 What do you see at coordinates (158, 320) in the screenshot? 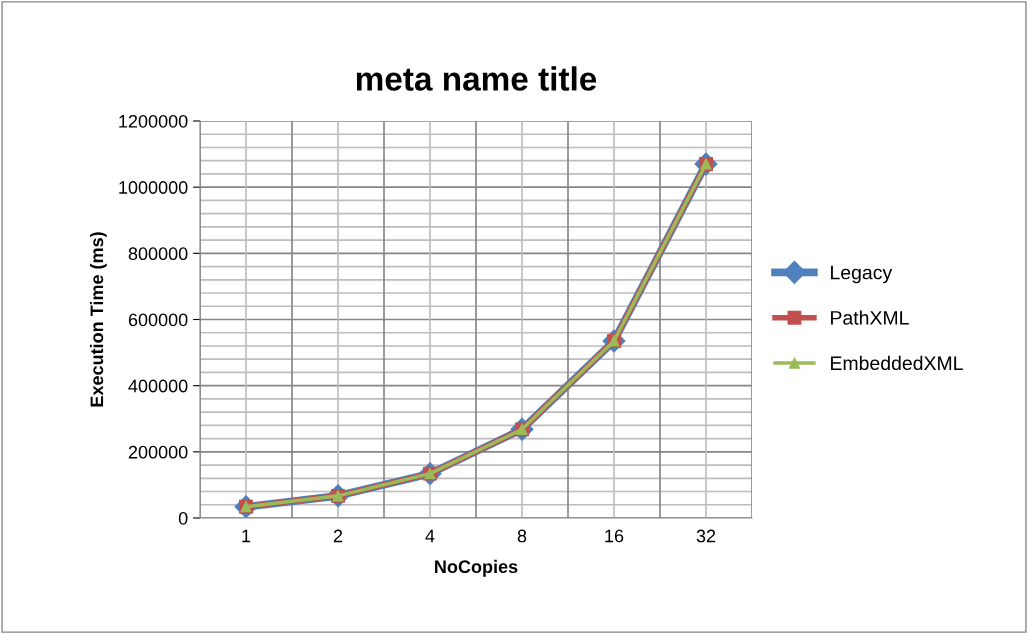
I see `y-tick-label: 600000` at bounding box center [158, 320].